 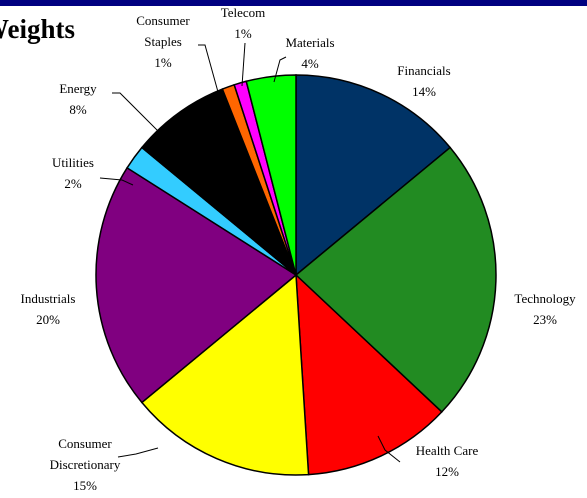 I want to click on pie-slice-financials, so click(x=373, y=175).